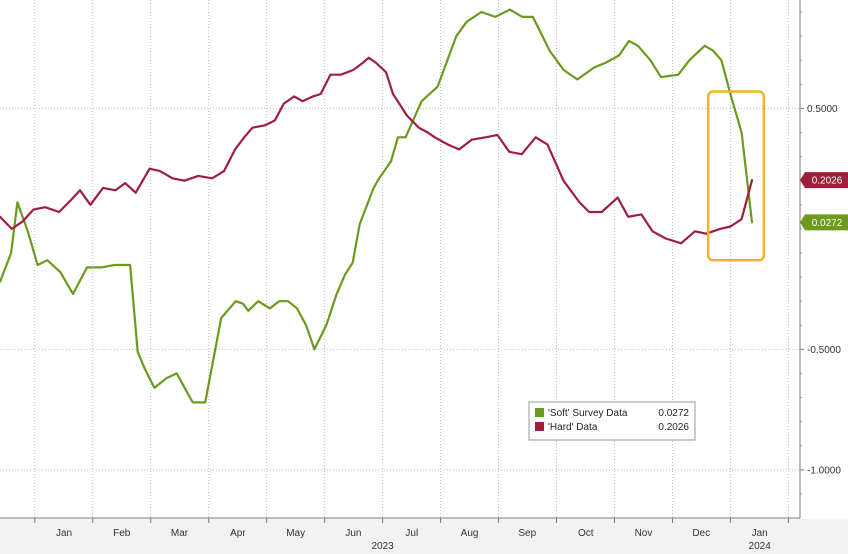  Describe the element at coordinates (824, 201) in the screenshot. I see `last-value-tags: 0.2026 0.0272` at that location.